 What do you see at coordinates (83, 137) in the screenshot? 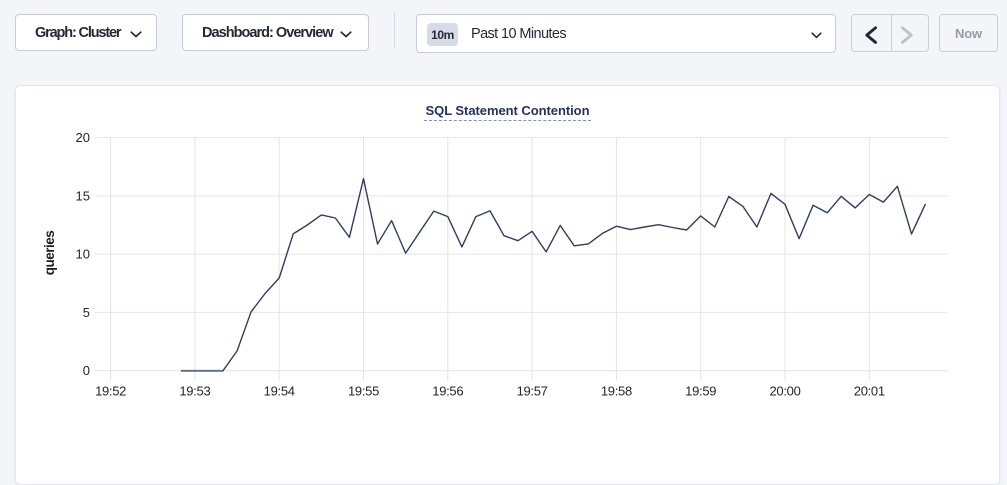
I see `svg-text: 20` at bounding box center [83, 137].